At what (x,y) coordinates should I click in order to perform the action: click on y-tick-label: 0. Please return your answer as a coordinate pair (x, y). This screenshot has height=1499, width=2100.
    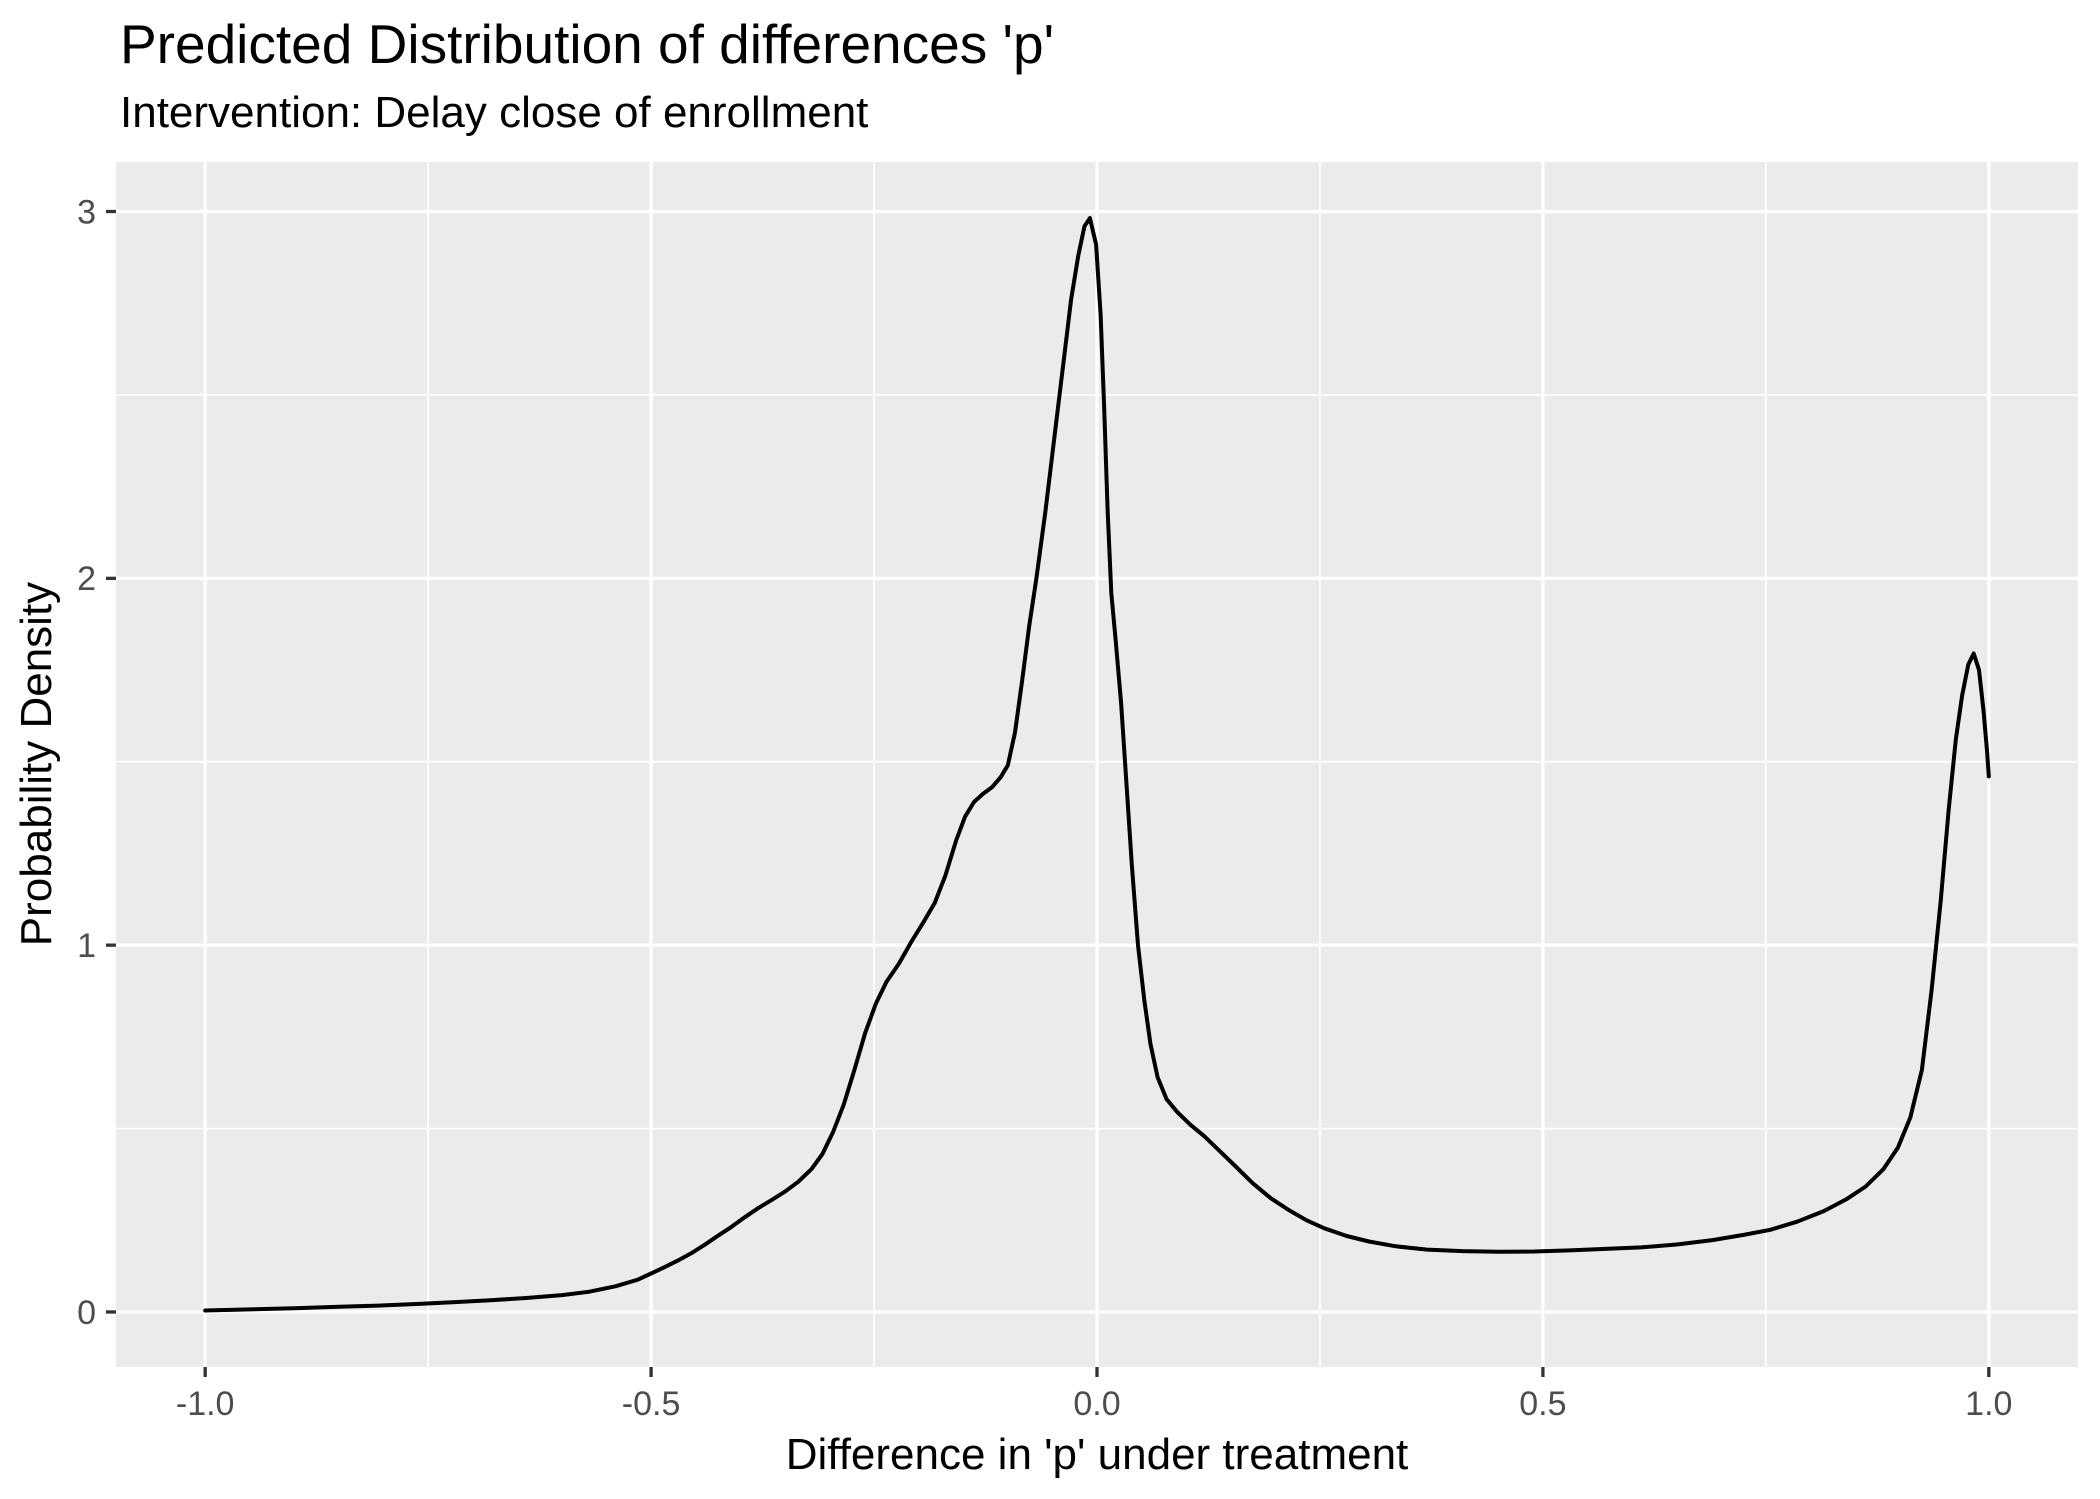
    Looking at the image, I should click on (86, 1313).